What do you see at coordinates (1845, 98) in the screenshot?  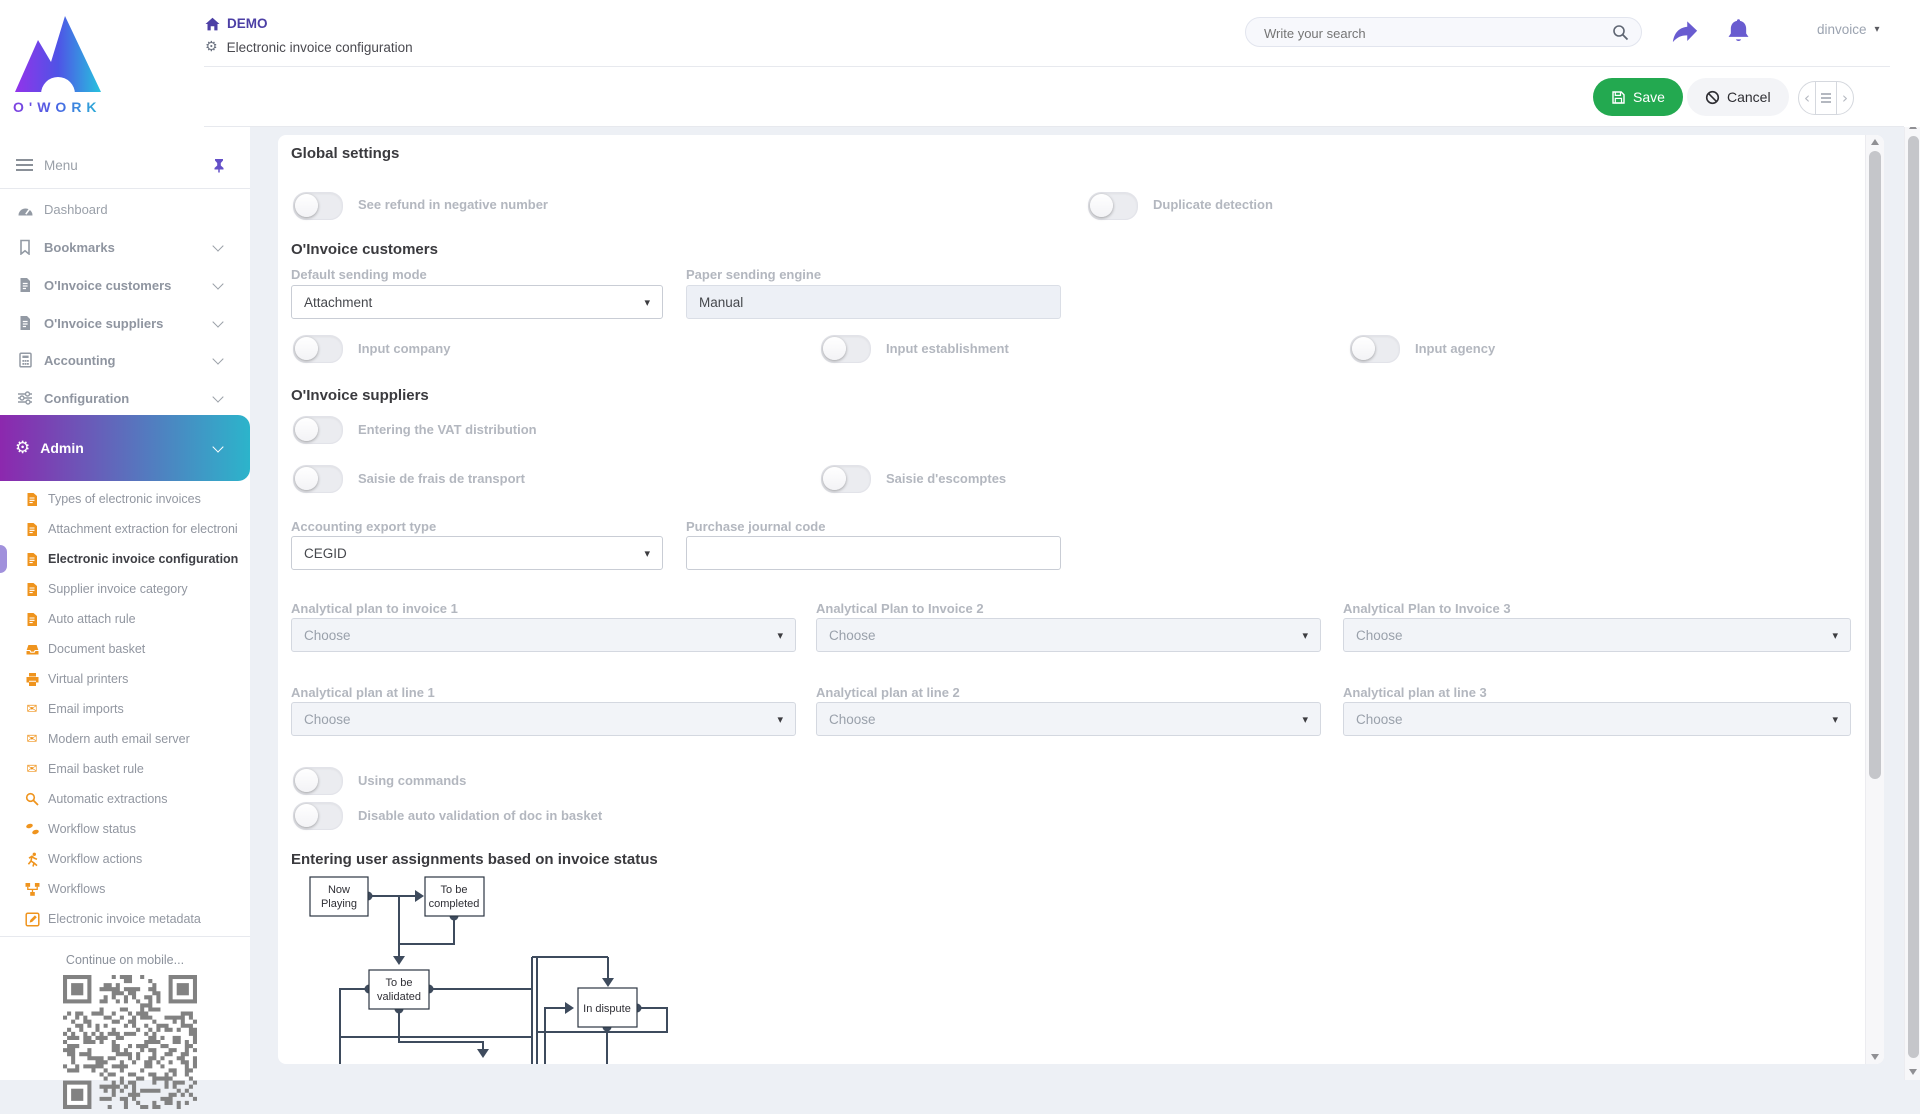 I see `pager-next-icon: ›` at bounding box center [1845, 98].